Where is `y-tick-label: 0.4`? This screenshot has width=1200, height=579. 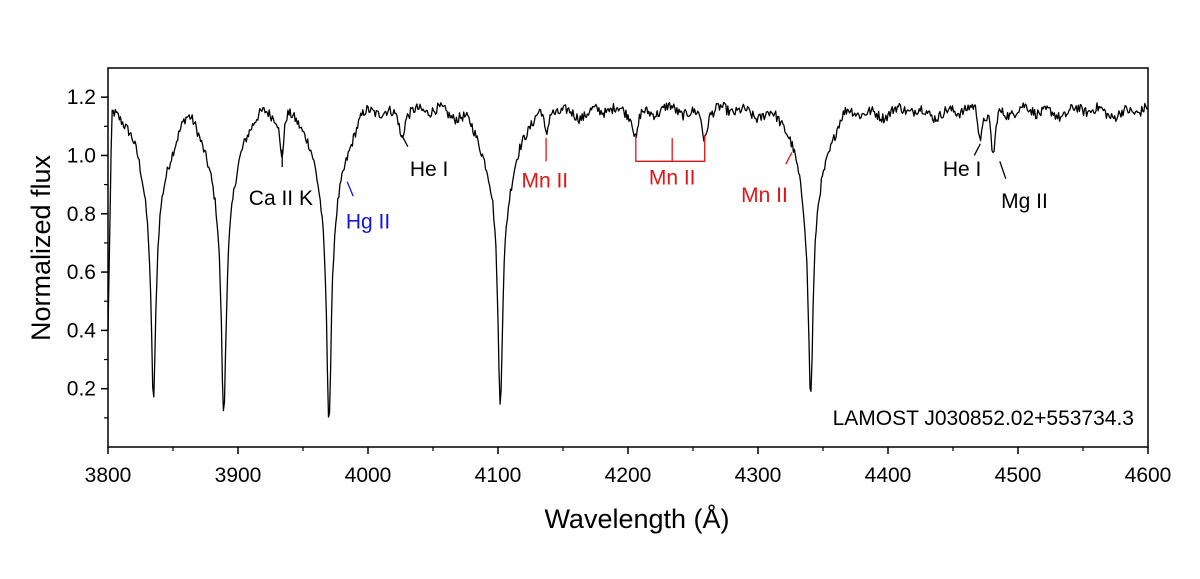
y-tick-label: 0.4 is located at coordinates (82, 330).